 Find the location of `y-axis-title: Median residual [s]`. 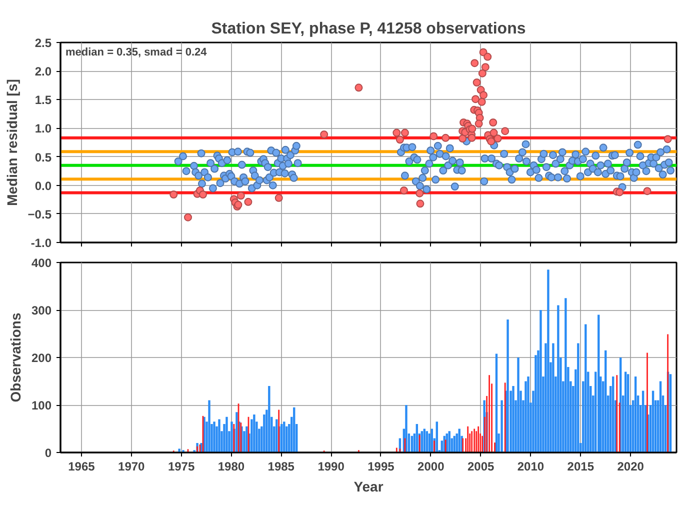

y-axis-title: Median residual [s] is located at coordinates (12, 142).